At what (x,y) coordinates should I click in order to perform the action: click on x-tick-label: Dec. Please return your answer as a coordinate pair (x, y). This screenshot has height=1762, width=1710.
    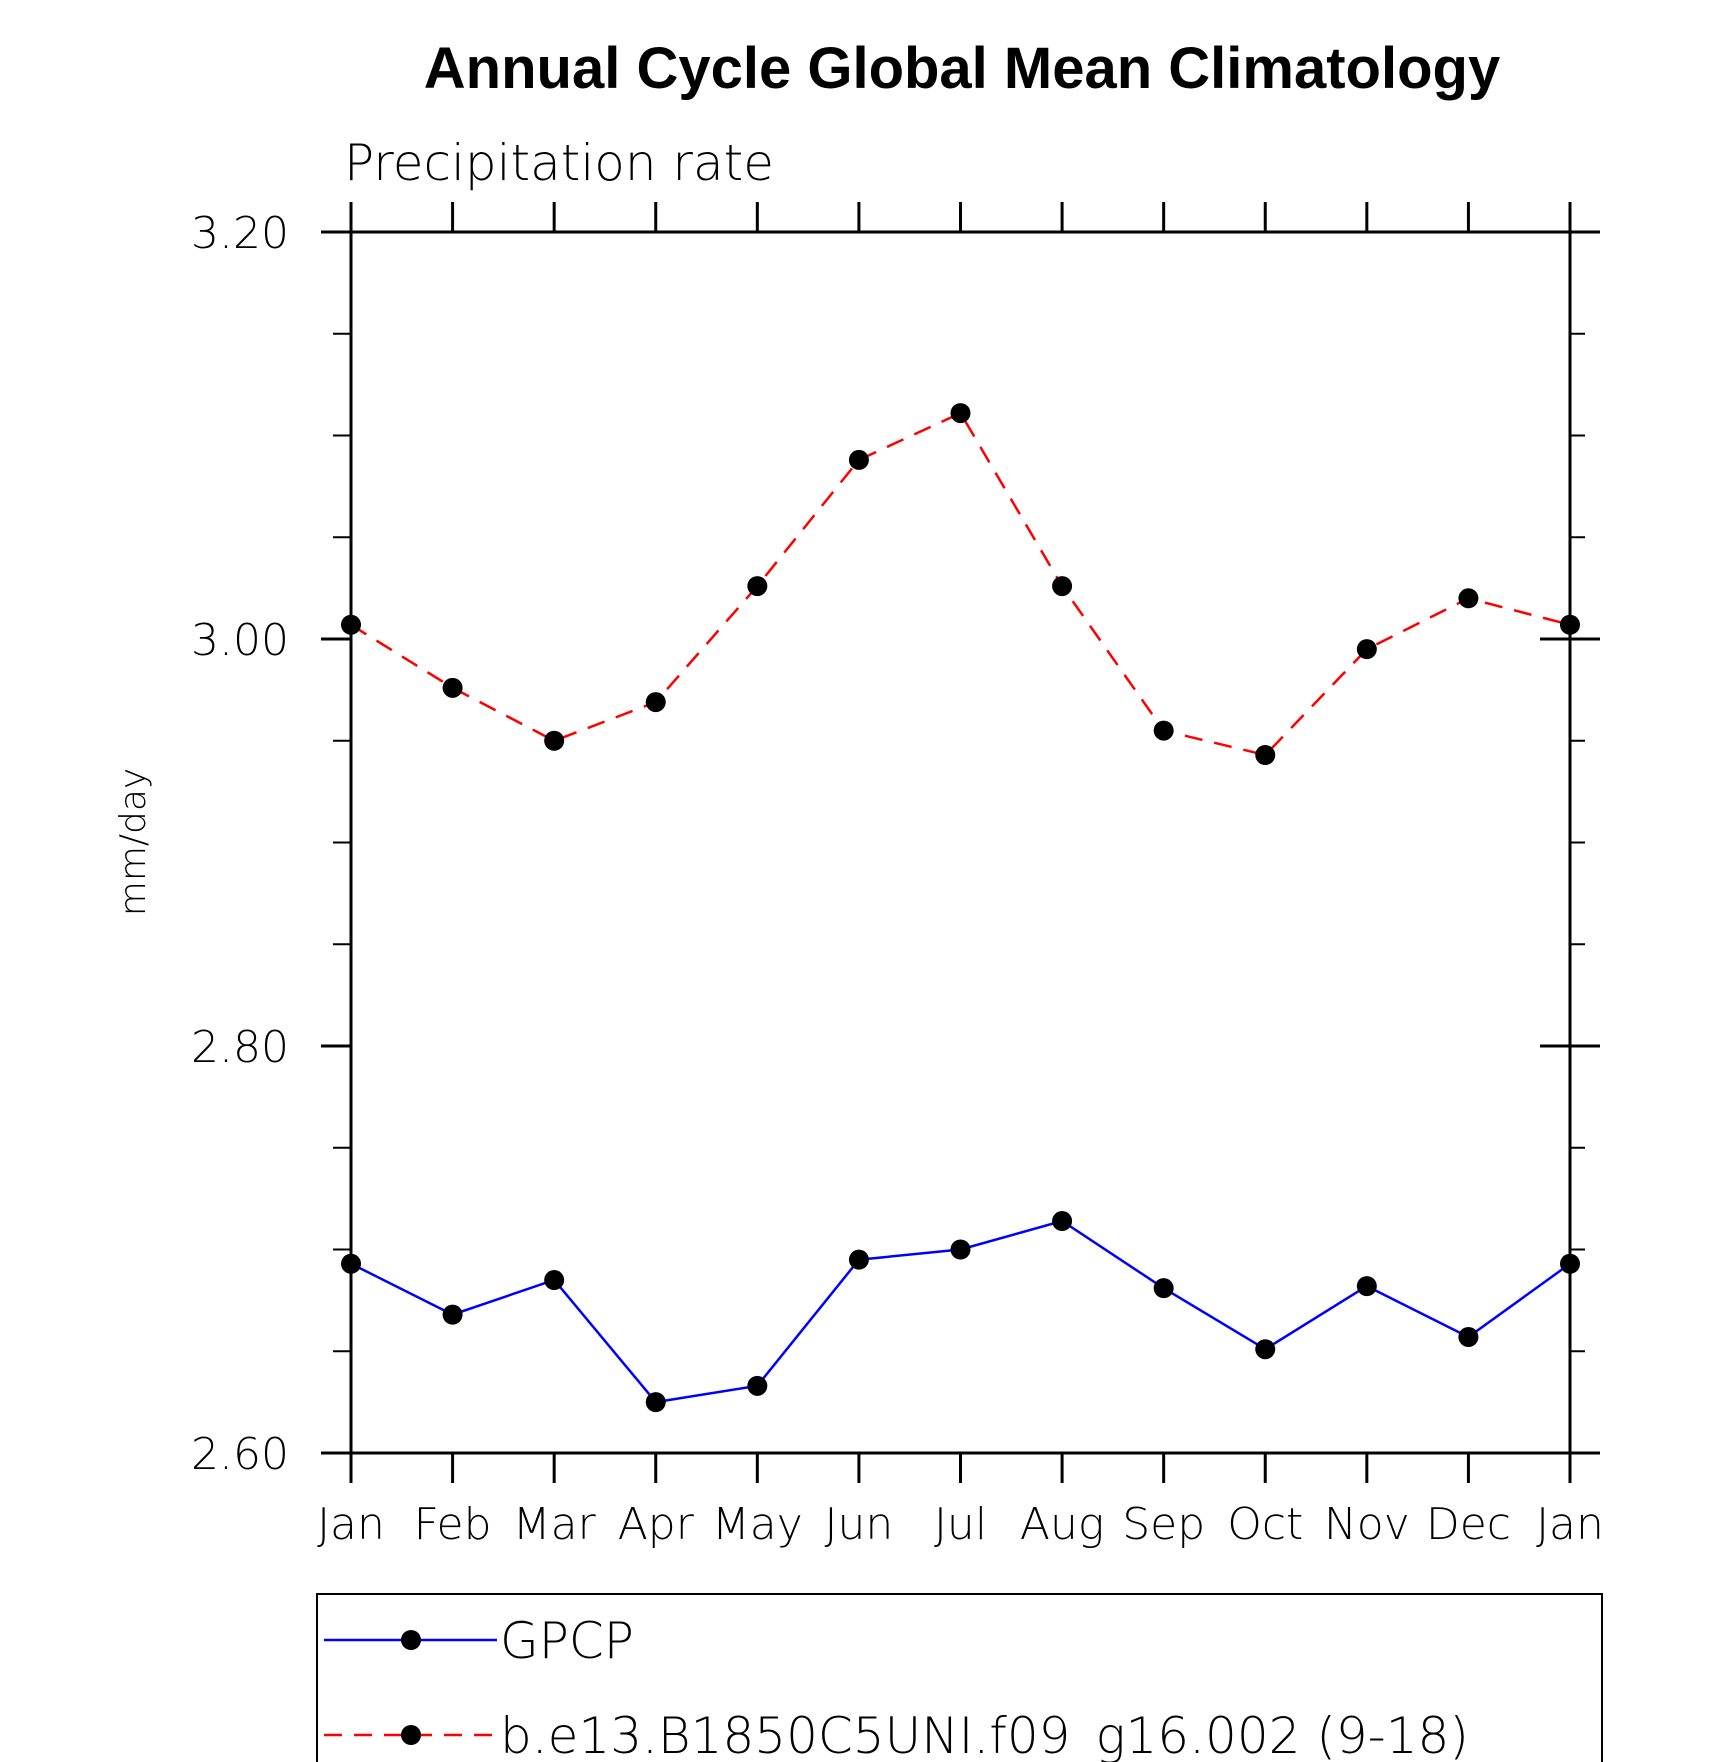
    Looking at the image, I should click on (1468, 1524).